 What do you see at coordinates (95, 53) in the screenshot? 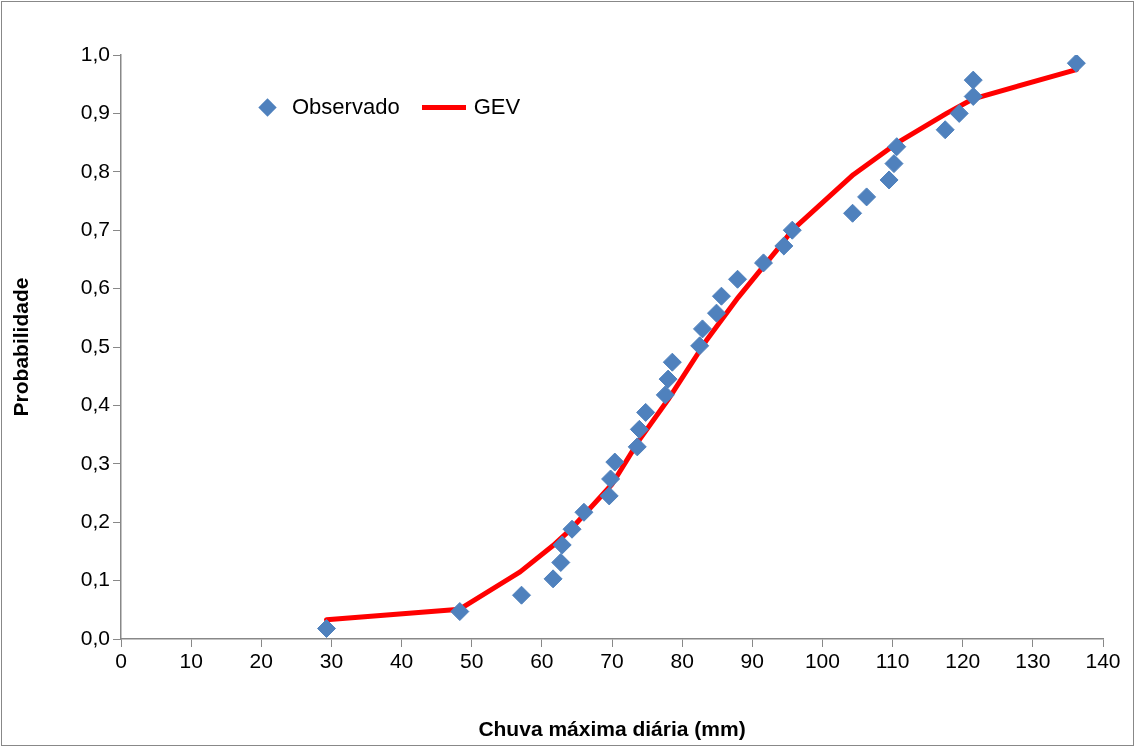
I see `y-tick-label: 1,0` at bounding box center [95, 53].